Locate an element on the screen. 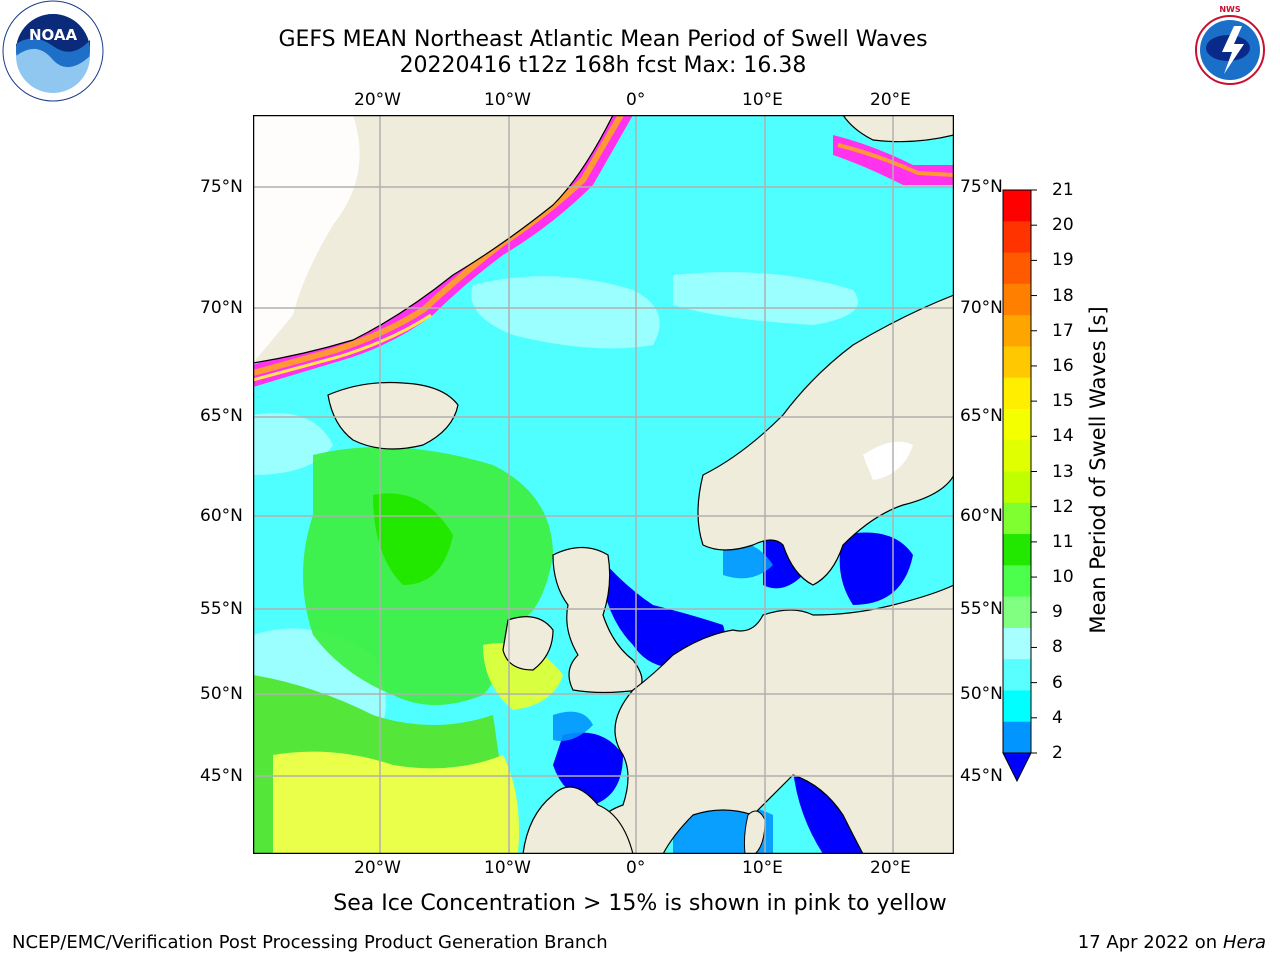  corsica-sardinia-land is located at coordinates (754, 832).